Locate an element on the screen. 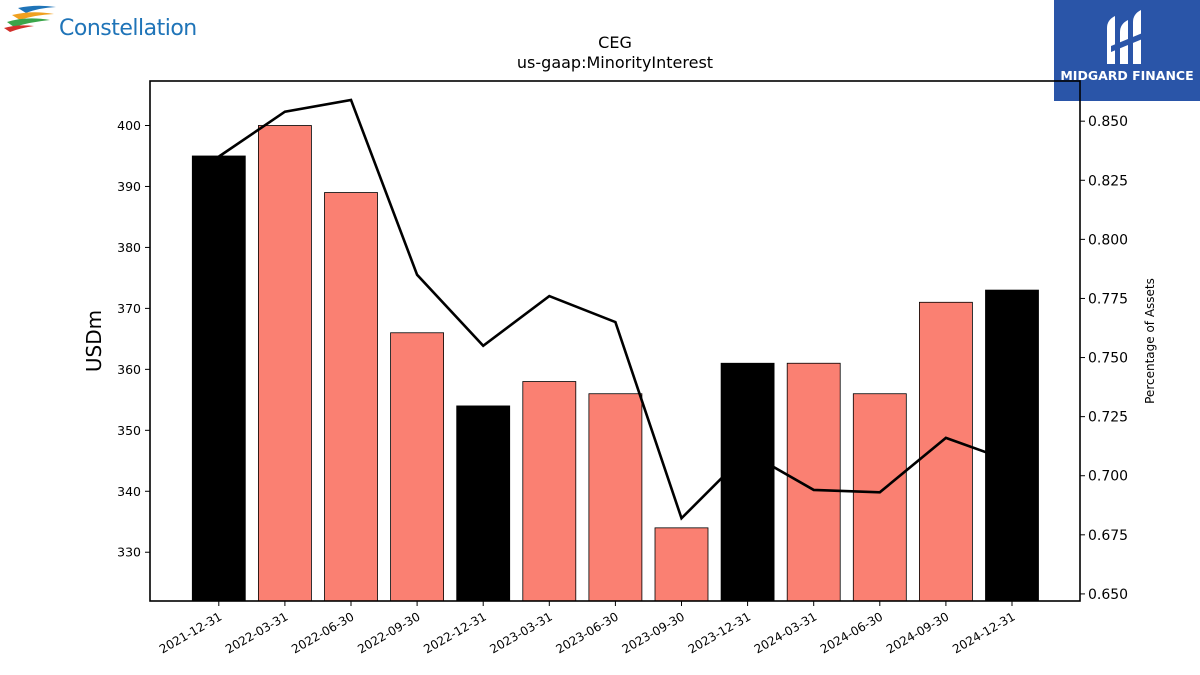 The width and height of the screenshot is (1200, 675). y-axis: 330 340 350 360 370 380 390 400 is located at coordinates (133, 339).